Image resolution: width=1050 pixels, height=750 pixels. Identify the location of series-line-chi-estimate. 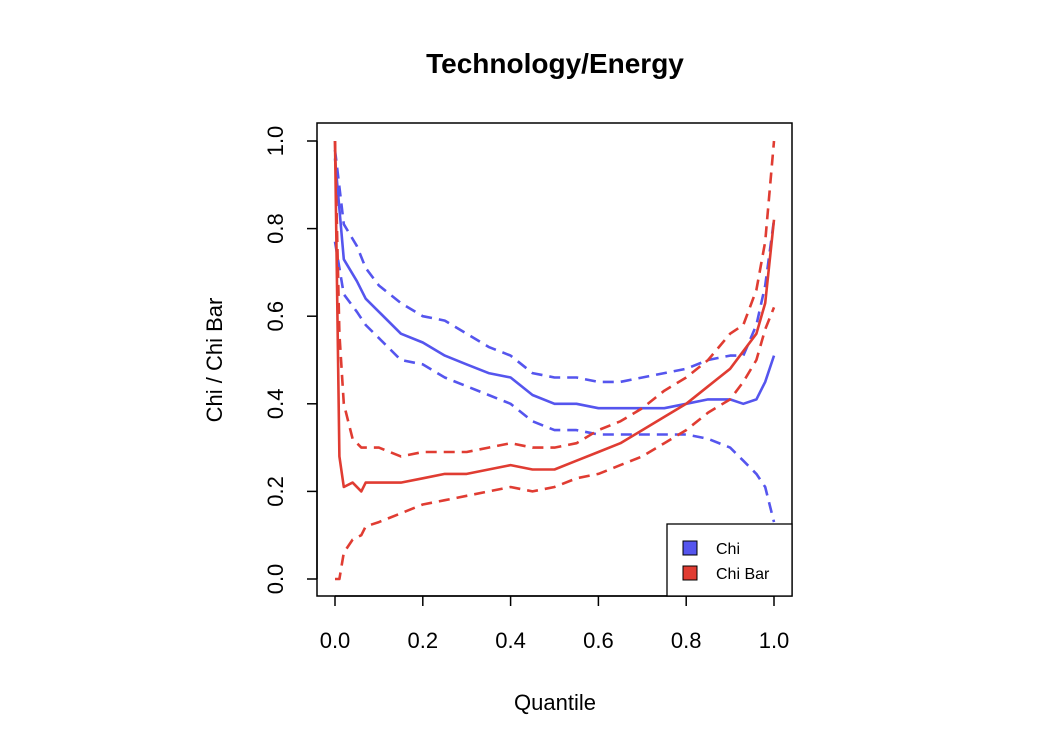
(554, 284).